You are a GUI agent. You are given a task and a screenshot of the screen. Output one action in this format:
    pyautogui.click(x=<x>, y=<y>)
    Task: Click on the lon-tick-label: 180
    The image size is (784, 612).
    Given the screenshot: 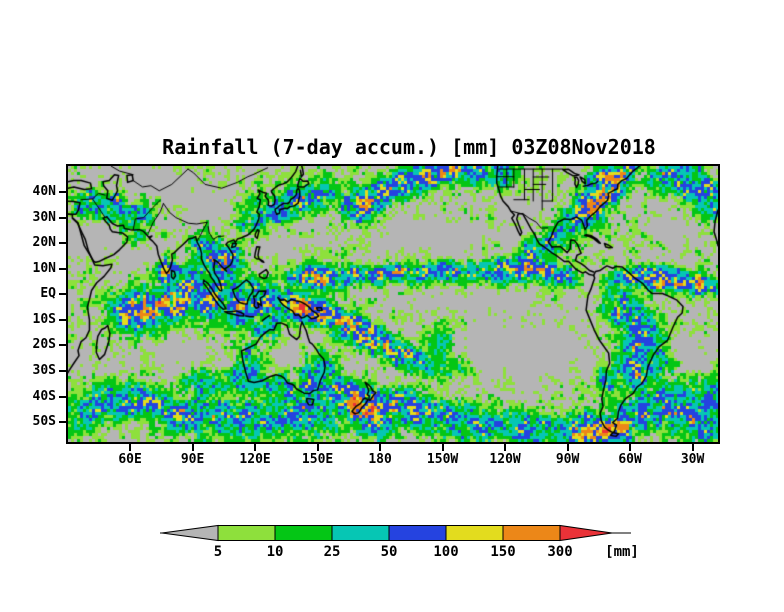 What is the action you would take?
    pyautogui.click(x=380, y=459)
    